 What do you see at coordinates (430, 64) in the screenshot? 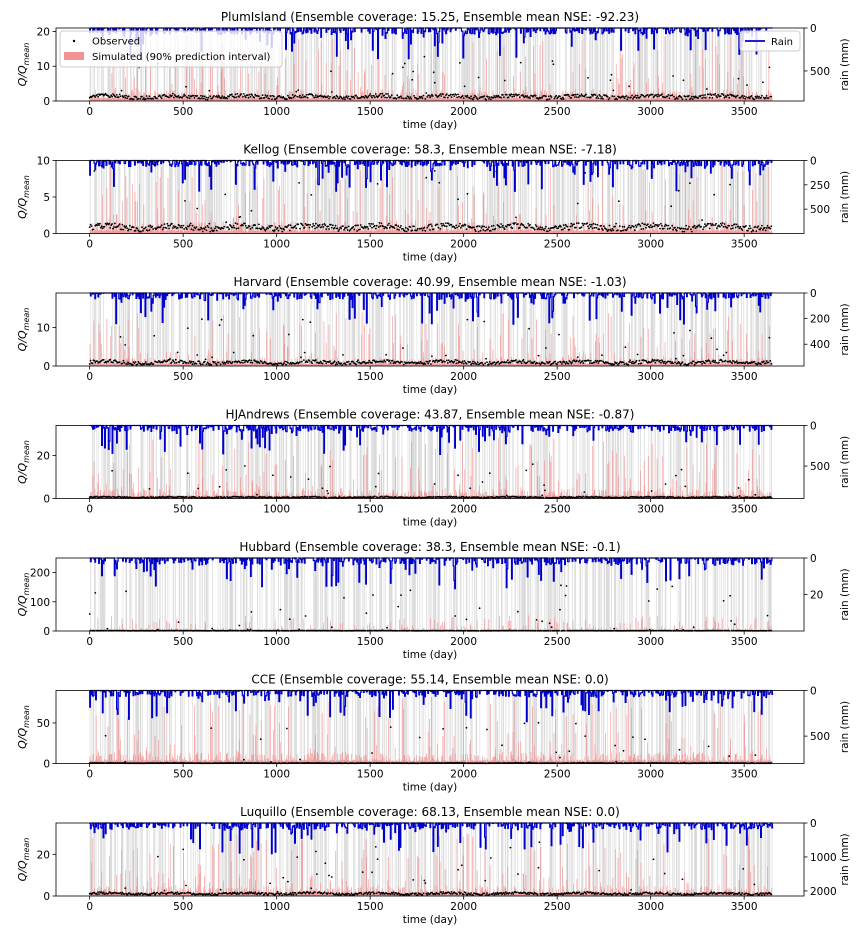
I see `axes-frame` at bounding box center [430, 64].